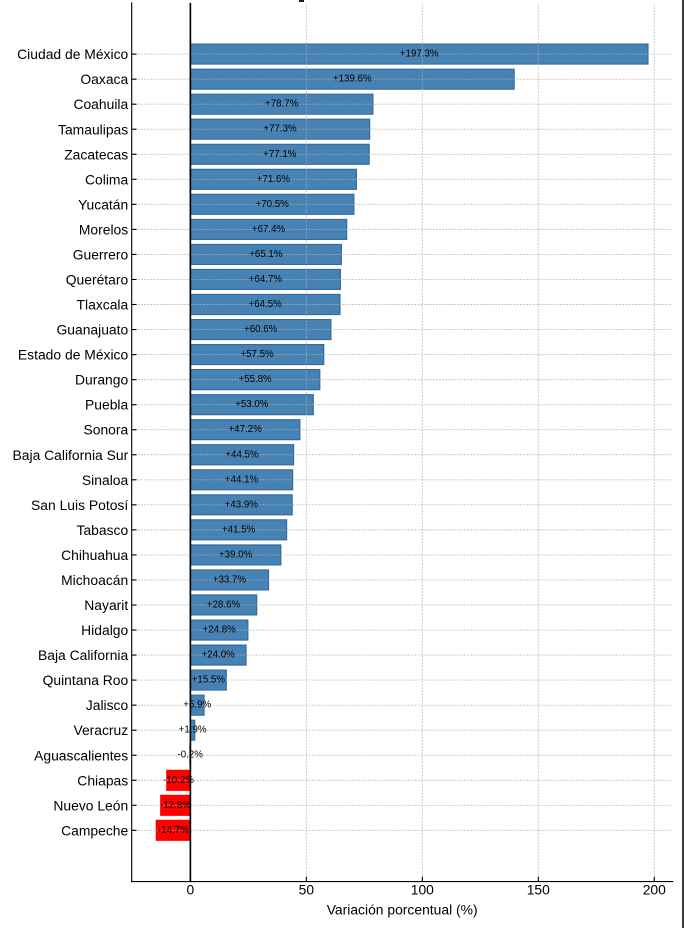  Describe the element at coordinates (103, 229) in the screenshot. I see `svg-text: Morelos` at that location.